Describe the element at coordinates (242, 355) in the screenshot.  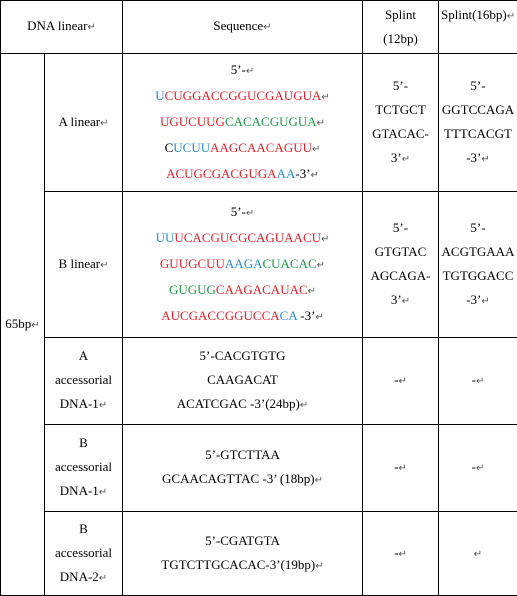
I see `text-line: 5’-CACGTGTG` at that location.